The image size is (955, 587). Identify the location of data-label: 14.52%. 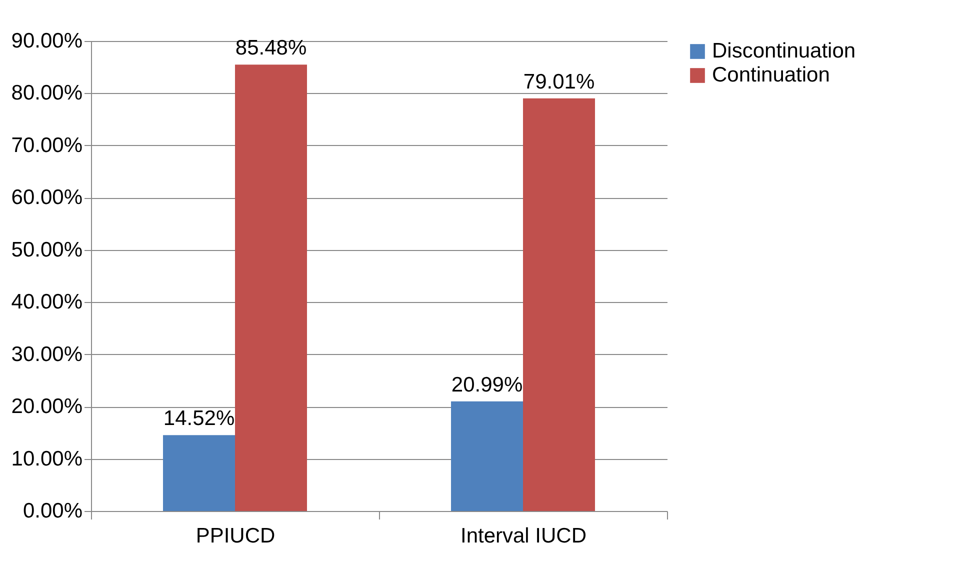
(199, 418).